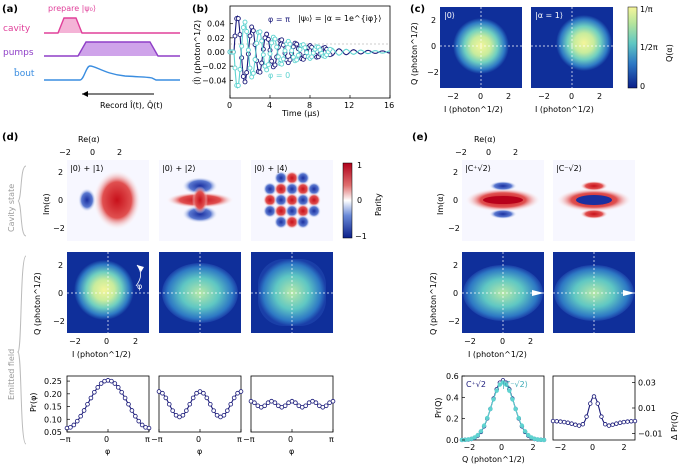 The height and width of the screenshot is (467, 680). I want to click on pr-phi-xlabel-1: φ, so click(199, 451).